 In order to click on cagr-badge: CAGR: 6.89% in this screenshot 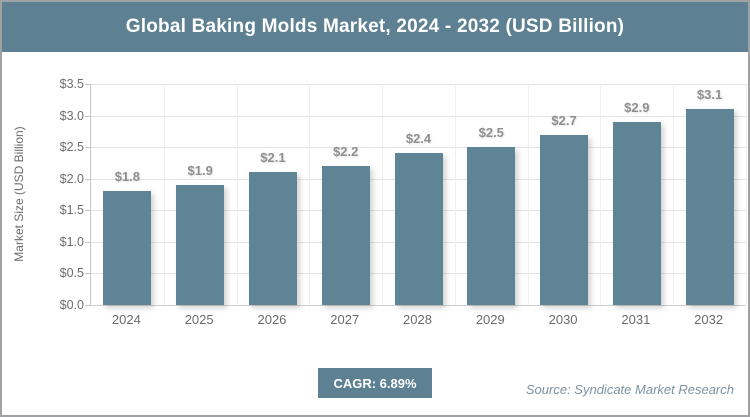, I will do `click(375, 383)`.